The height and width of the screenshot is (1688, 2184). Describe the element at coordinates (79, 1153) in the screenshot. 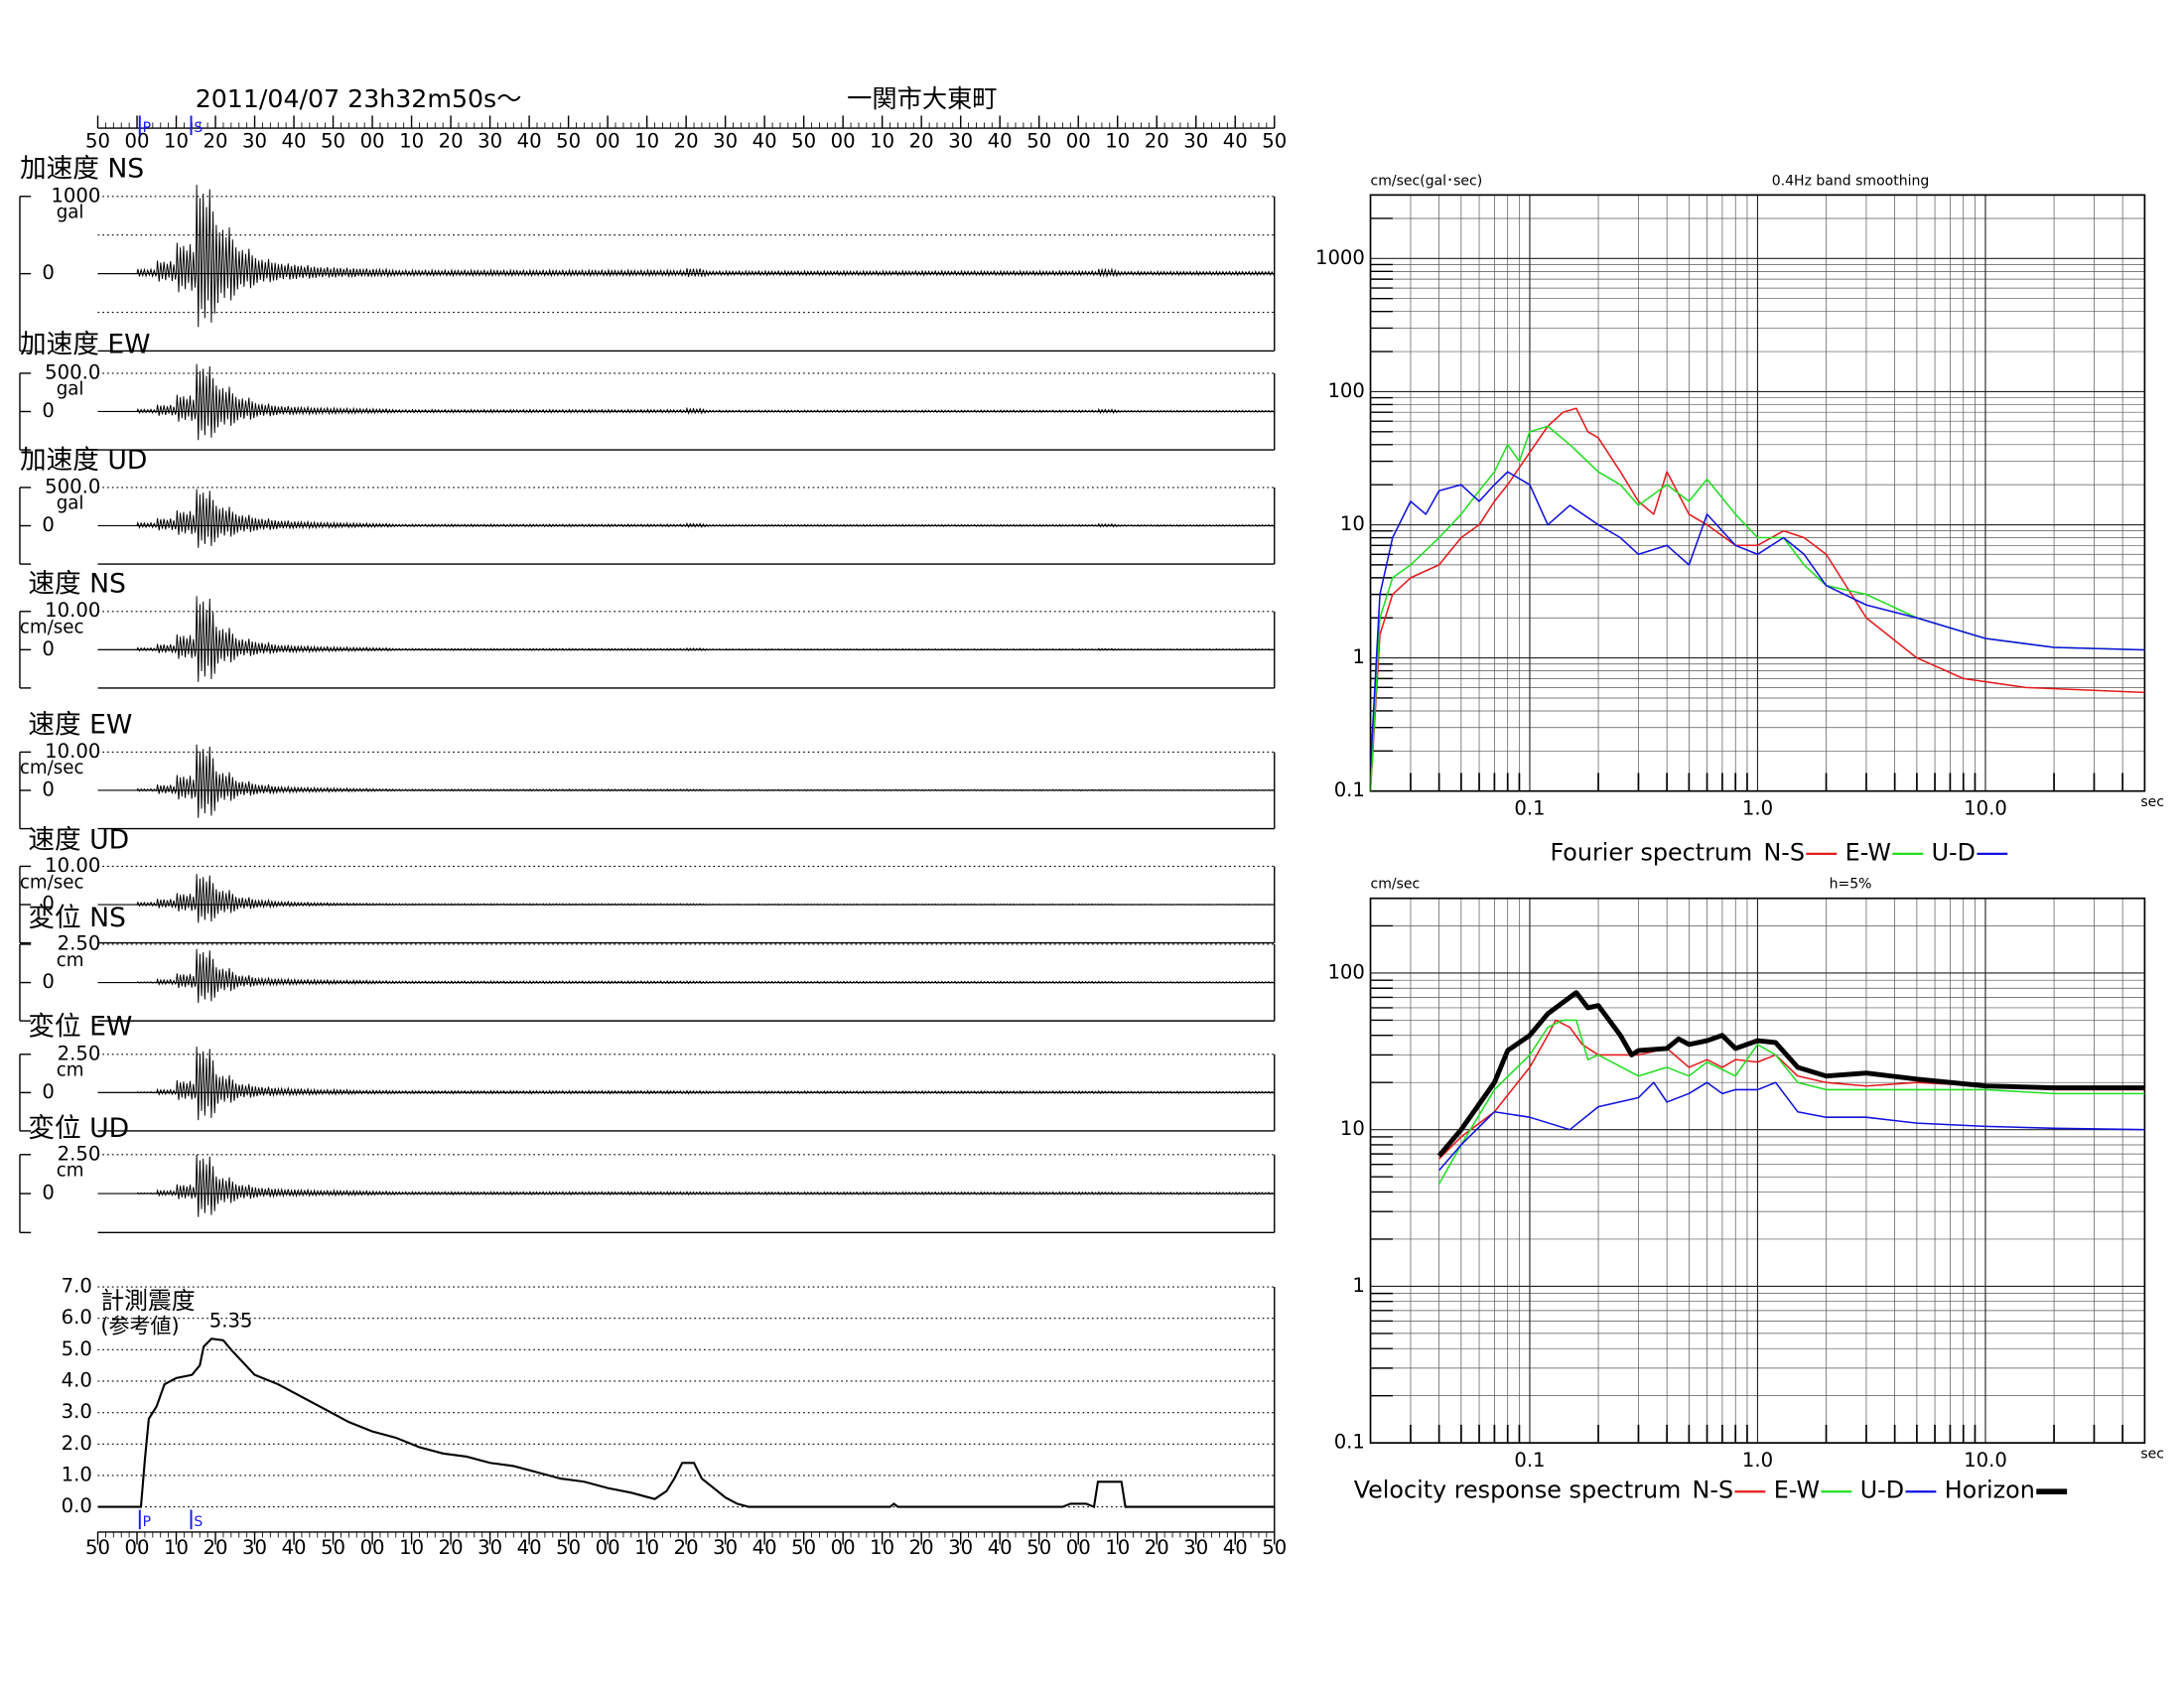

I see `y-tick-label: 2.50` at that location.